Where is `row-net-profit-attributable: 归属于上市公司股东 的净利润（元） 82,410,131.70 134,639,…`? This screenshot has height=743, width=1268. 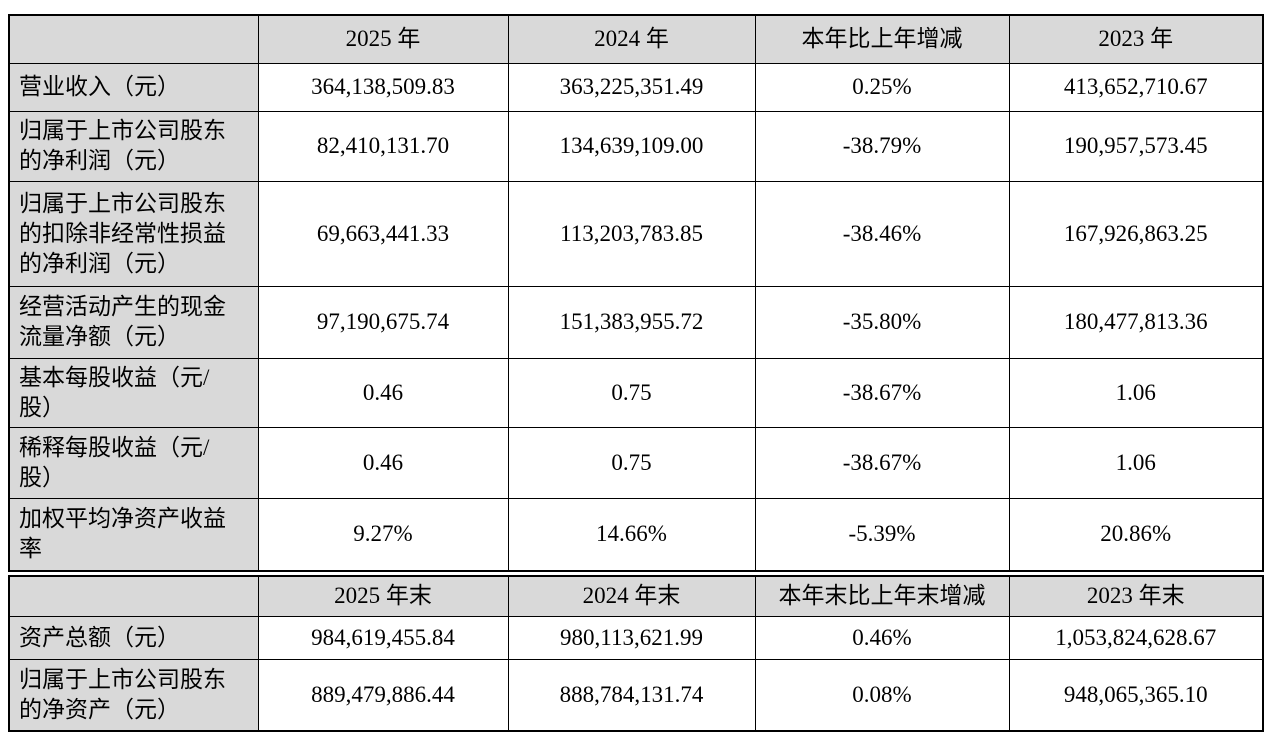
row-net-profit-attributable: 归属于上市公司股东 的净利润（元） 82,410,131.70 134,639,… is located at coordinates (636, 146).